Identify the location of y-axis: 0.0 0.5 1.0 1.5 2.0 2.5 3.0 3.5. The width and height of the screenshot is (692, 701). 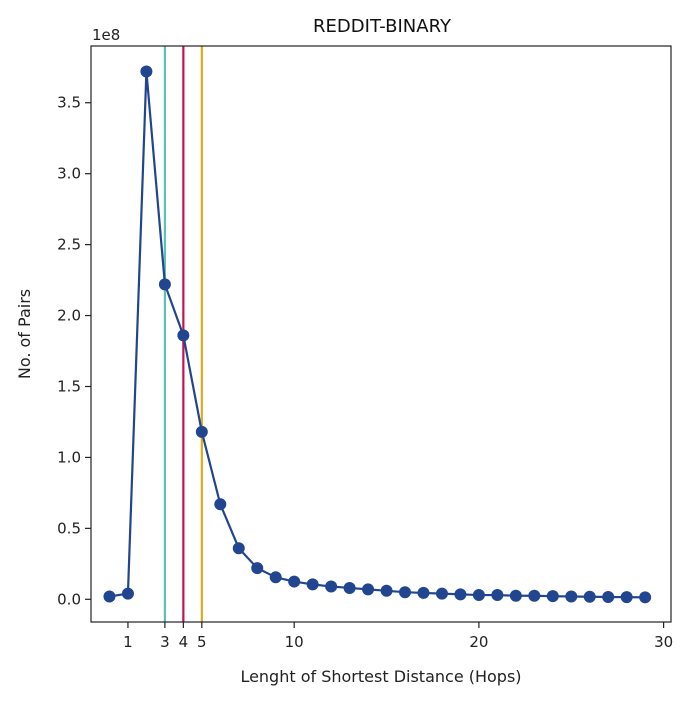
(74, 351).